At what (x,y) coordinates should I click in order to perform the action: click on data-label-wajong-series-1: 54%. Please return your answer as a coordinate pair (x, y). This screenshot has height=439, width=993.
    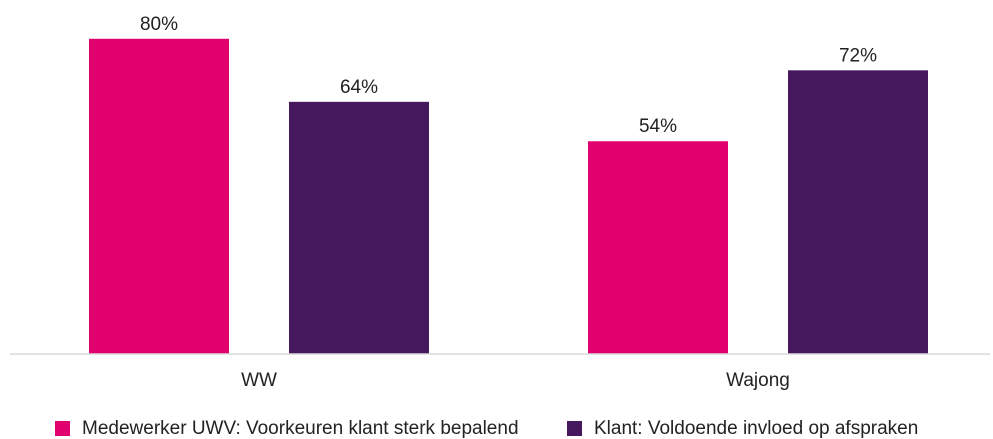
    Looking at the image, I should click on (658, 126).